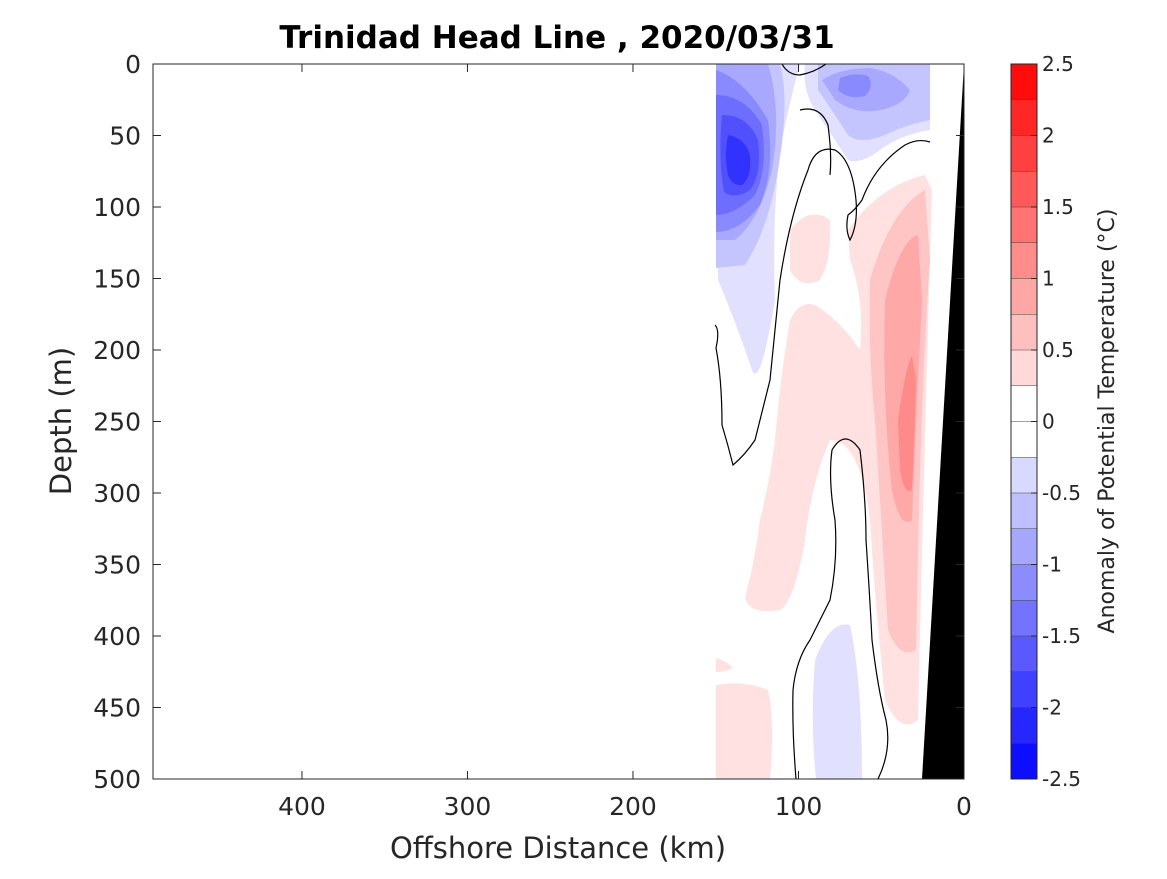 This screenshot has height=879, width=1167. What do you see at coordinates (1061, 636) in the screenshot?
I see `colorbar-tick-label: -1.5` at bounding box center [1061, 636].